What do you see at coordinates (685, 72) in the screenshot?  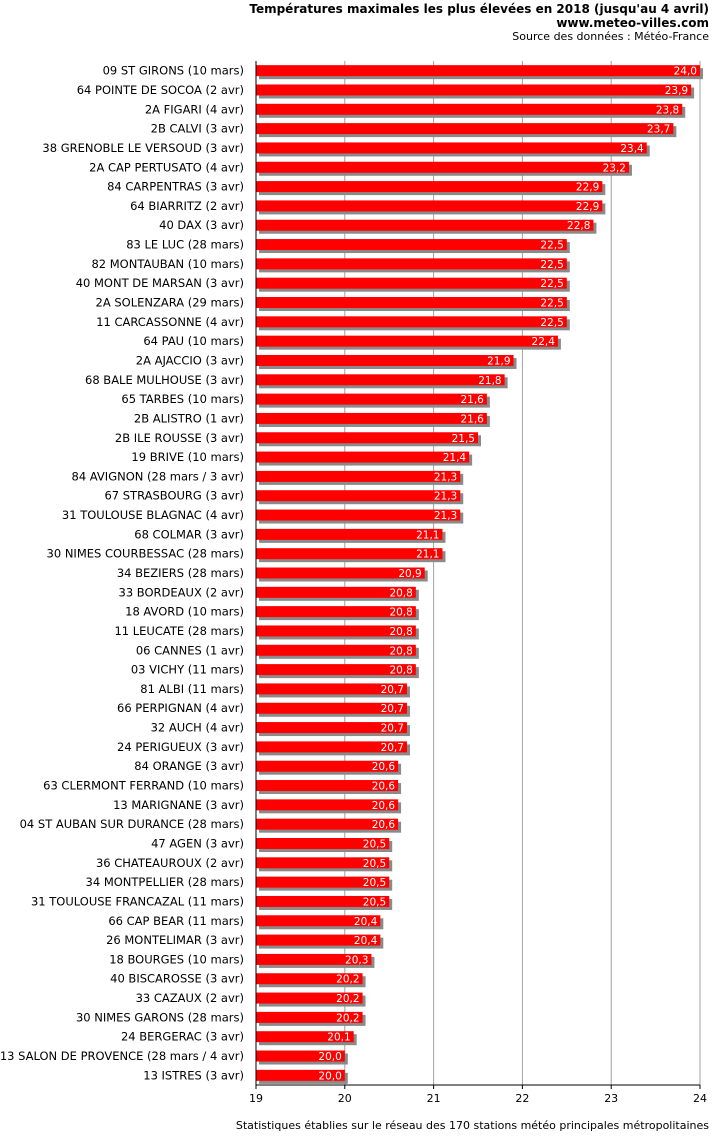 I see `value-label: 24,0` at bounding box center [685, 72].